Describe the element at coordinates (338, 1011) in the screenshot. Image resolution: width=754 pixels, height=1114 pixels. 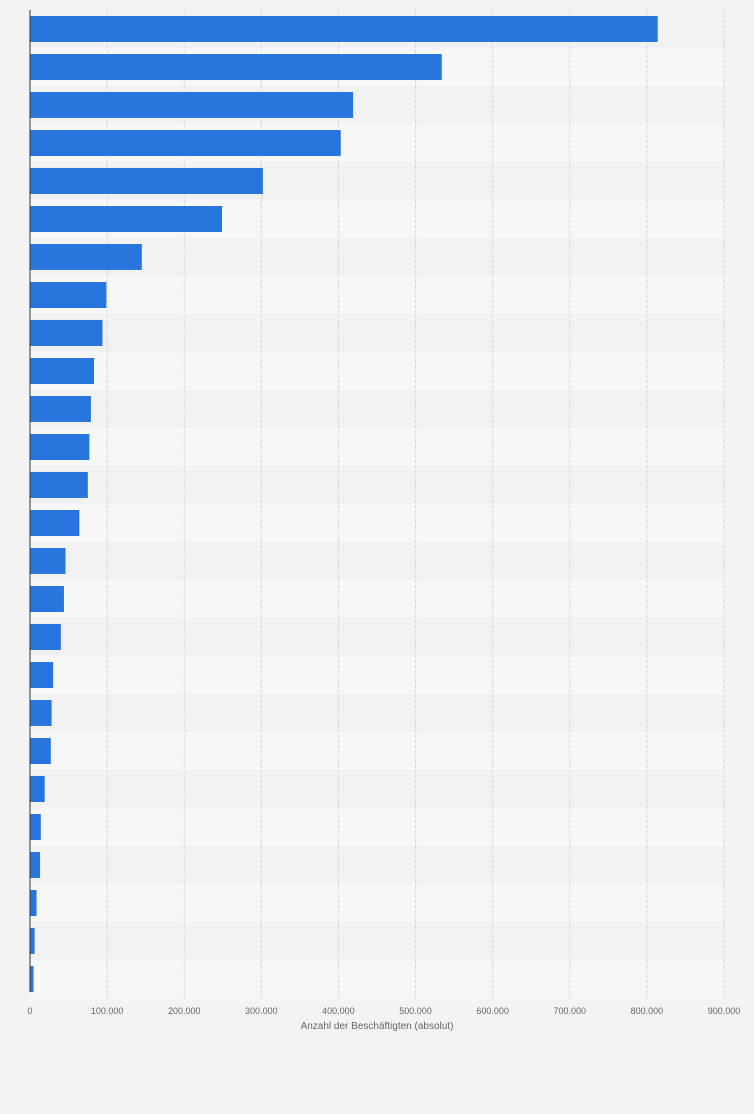
I see `x-tick-label: 400.000` at that location.